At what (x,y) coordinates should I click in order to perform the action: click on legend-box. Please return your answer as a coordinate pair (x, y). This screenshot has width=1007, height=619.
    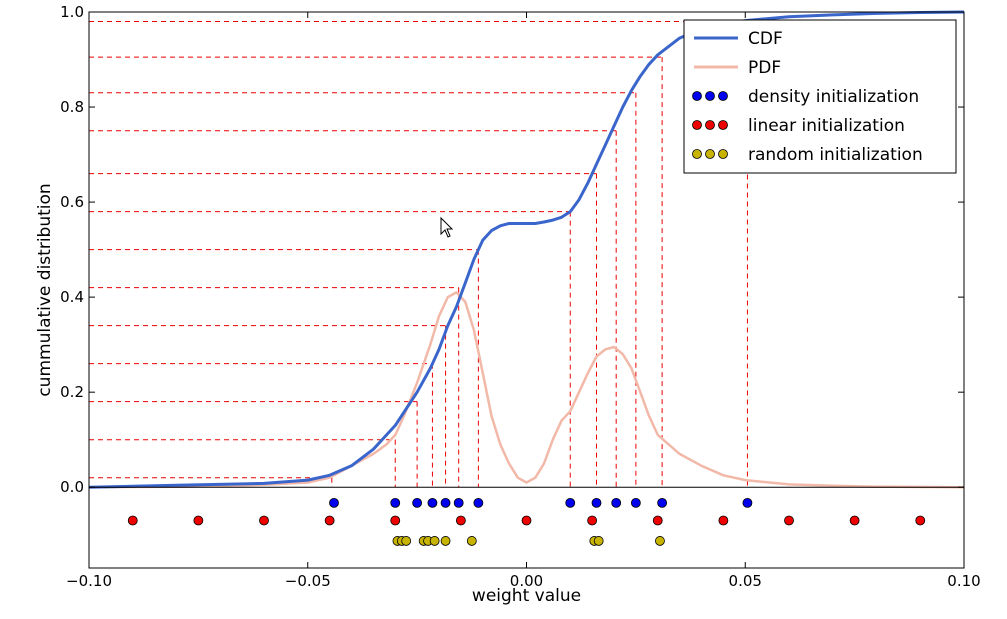
    Looking at the image, I should click on (820, 96).